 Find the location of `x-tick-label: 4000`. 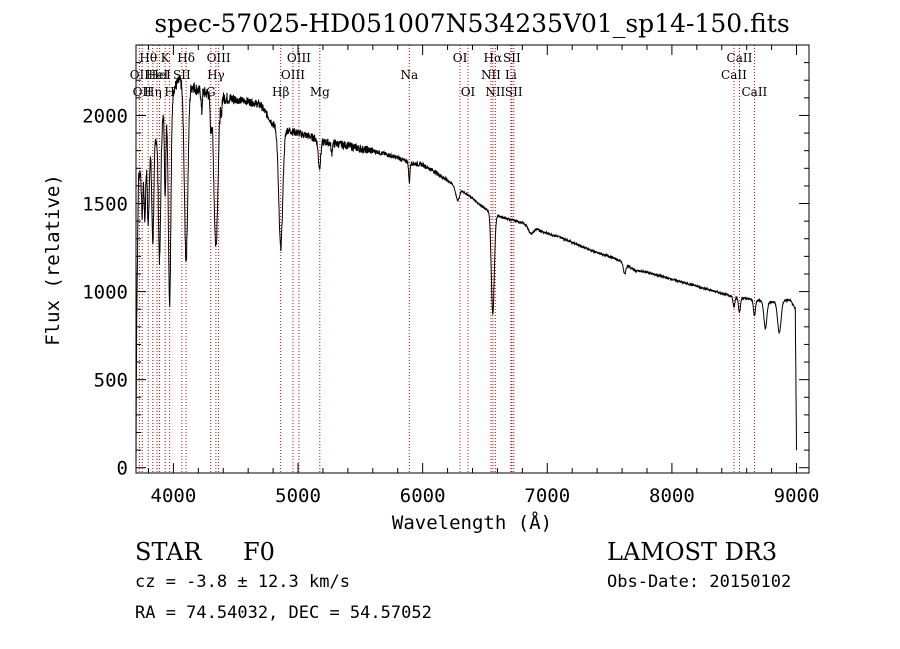

x-tick-label: 4000 is located at coordinates (174, 496).